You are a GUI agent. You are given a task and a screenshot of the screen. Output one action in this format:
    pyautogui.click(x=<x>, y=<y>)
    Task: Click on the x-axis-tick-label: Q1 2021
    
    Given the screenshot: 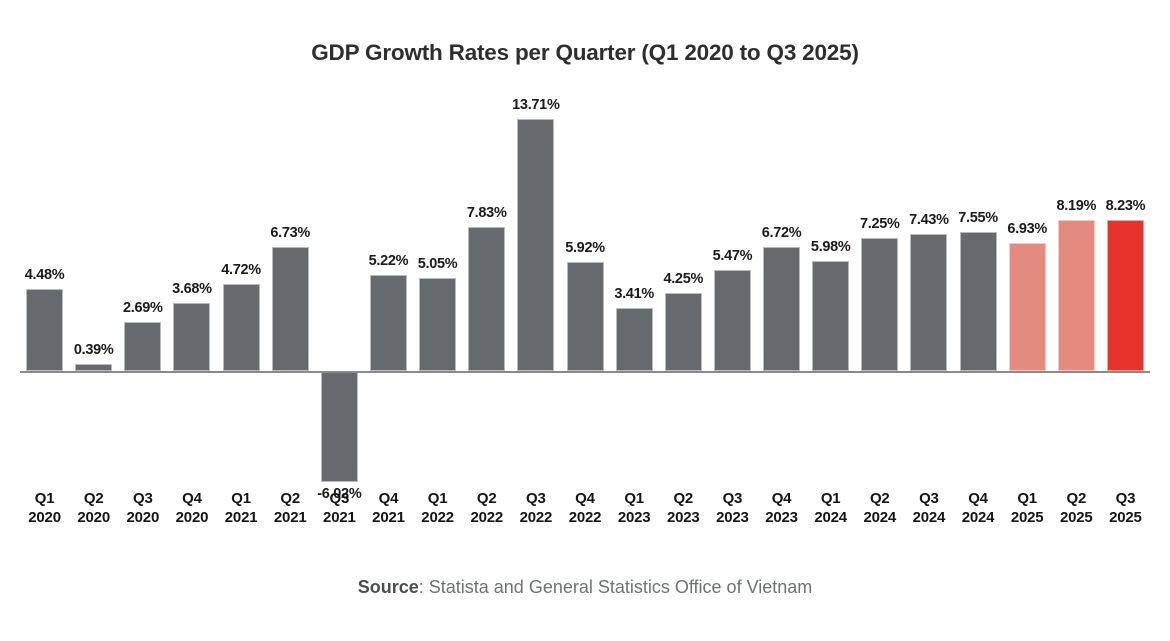 What is the action you would take?
    pyautogui.click(x=241, y=508)
    